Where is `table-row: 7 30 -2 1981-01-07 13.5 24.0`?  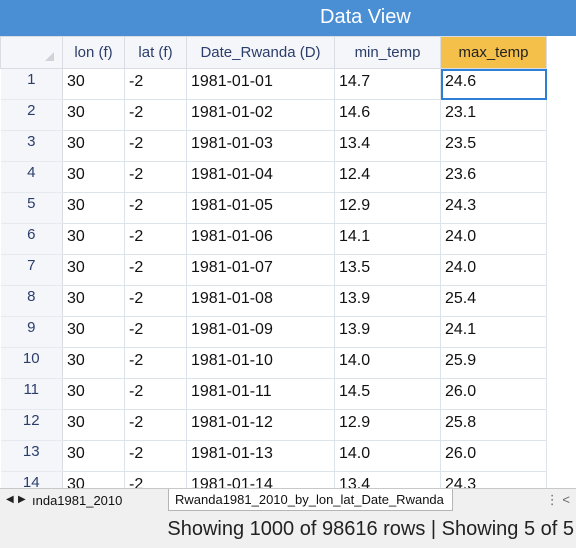
table-row: 7 30 -2 1981-01-07 13.5 24.0 is located at coordinates (273, 270).